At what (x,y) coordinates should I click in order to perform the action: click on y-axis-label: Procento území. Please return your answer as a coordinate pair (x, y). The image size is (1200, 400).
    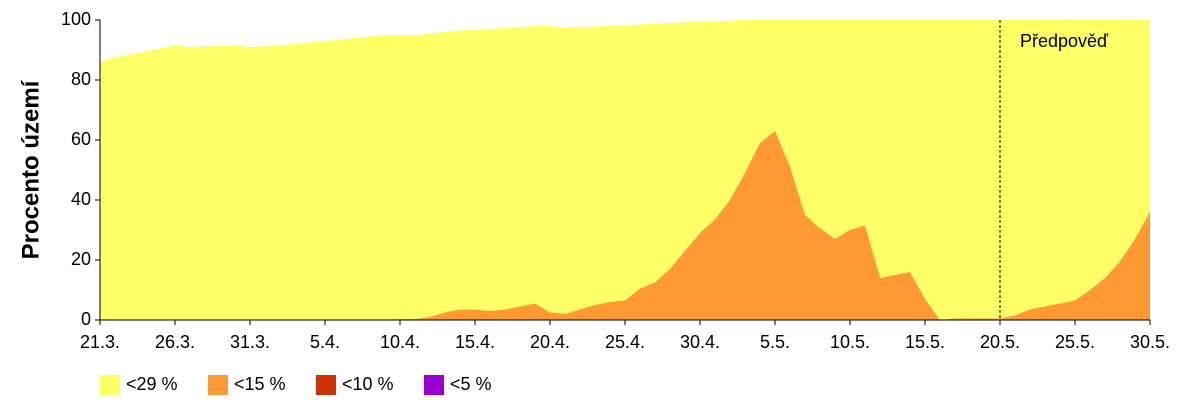
    Looking at the image, I should click on (30, 169).